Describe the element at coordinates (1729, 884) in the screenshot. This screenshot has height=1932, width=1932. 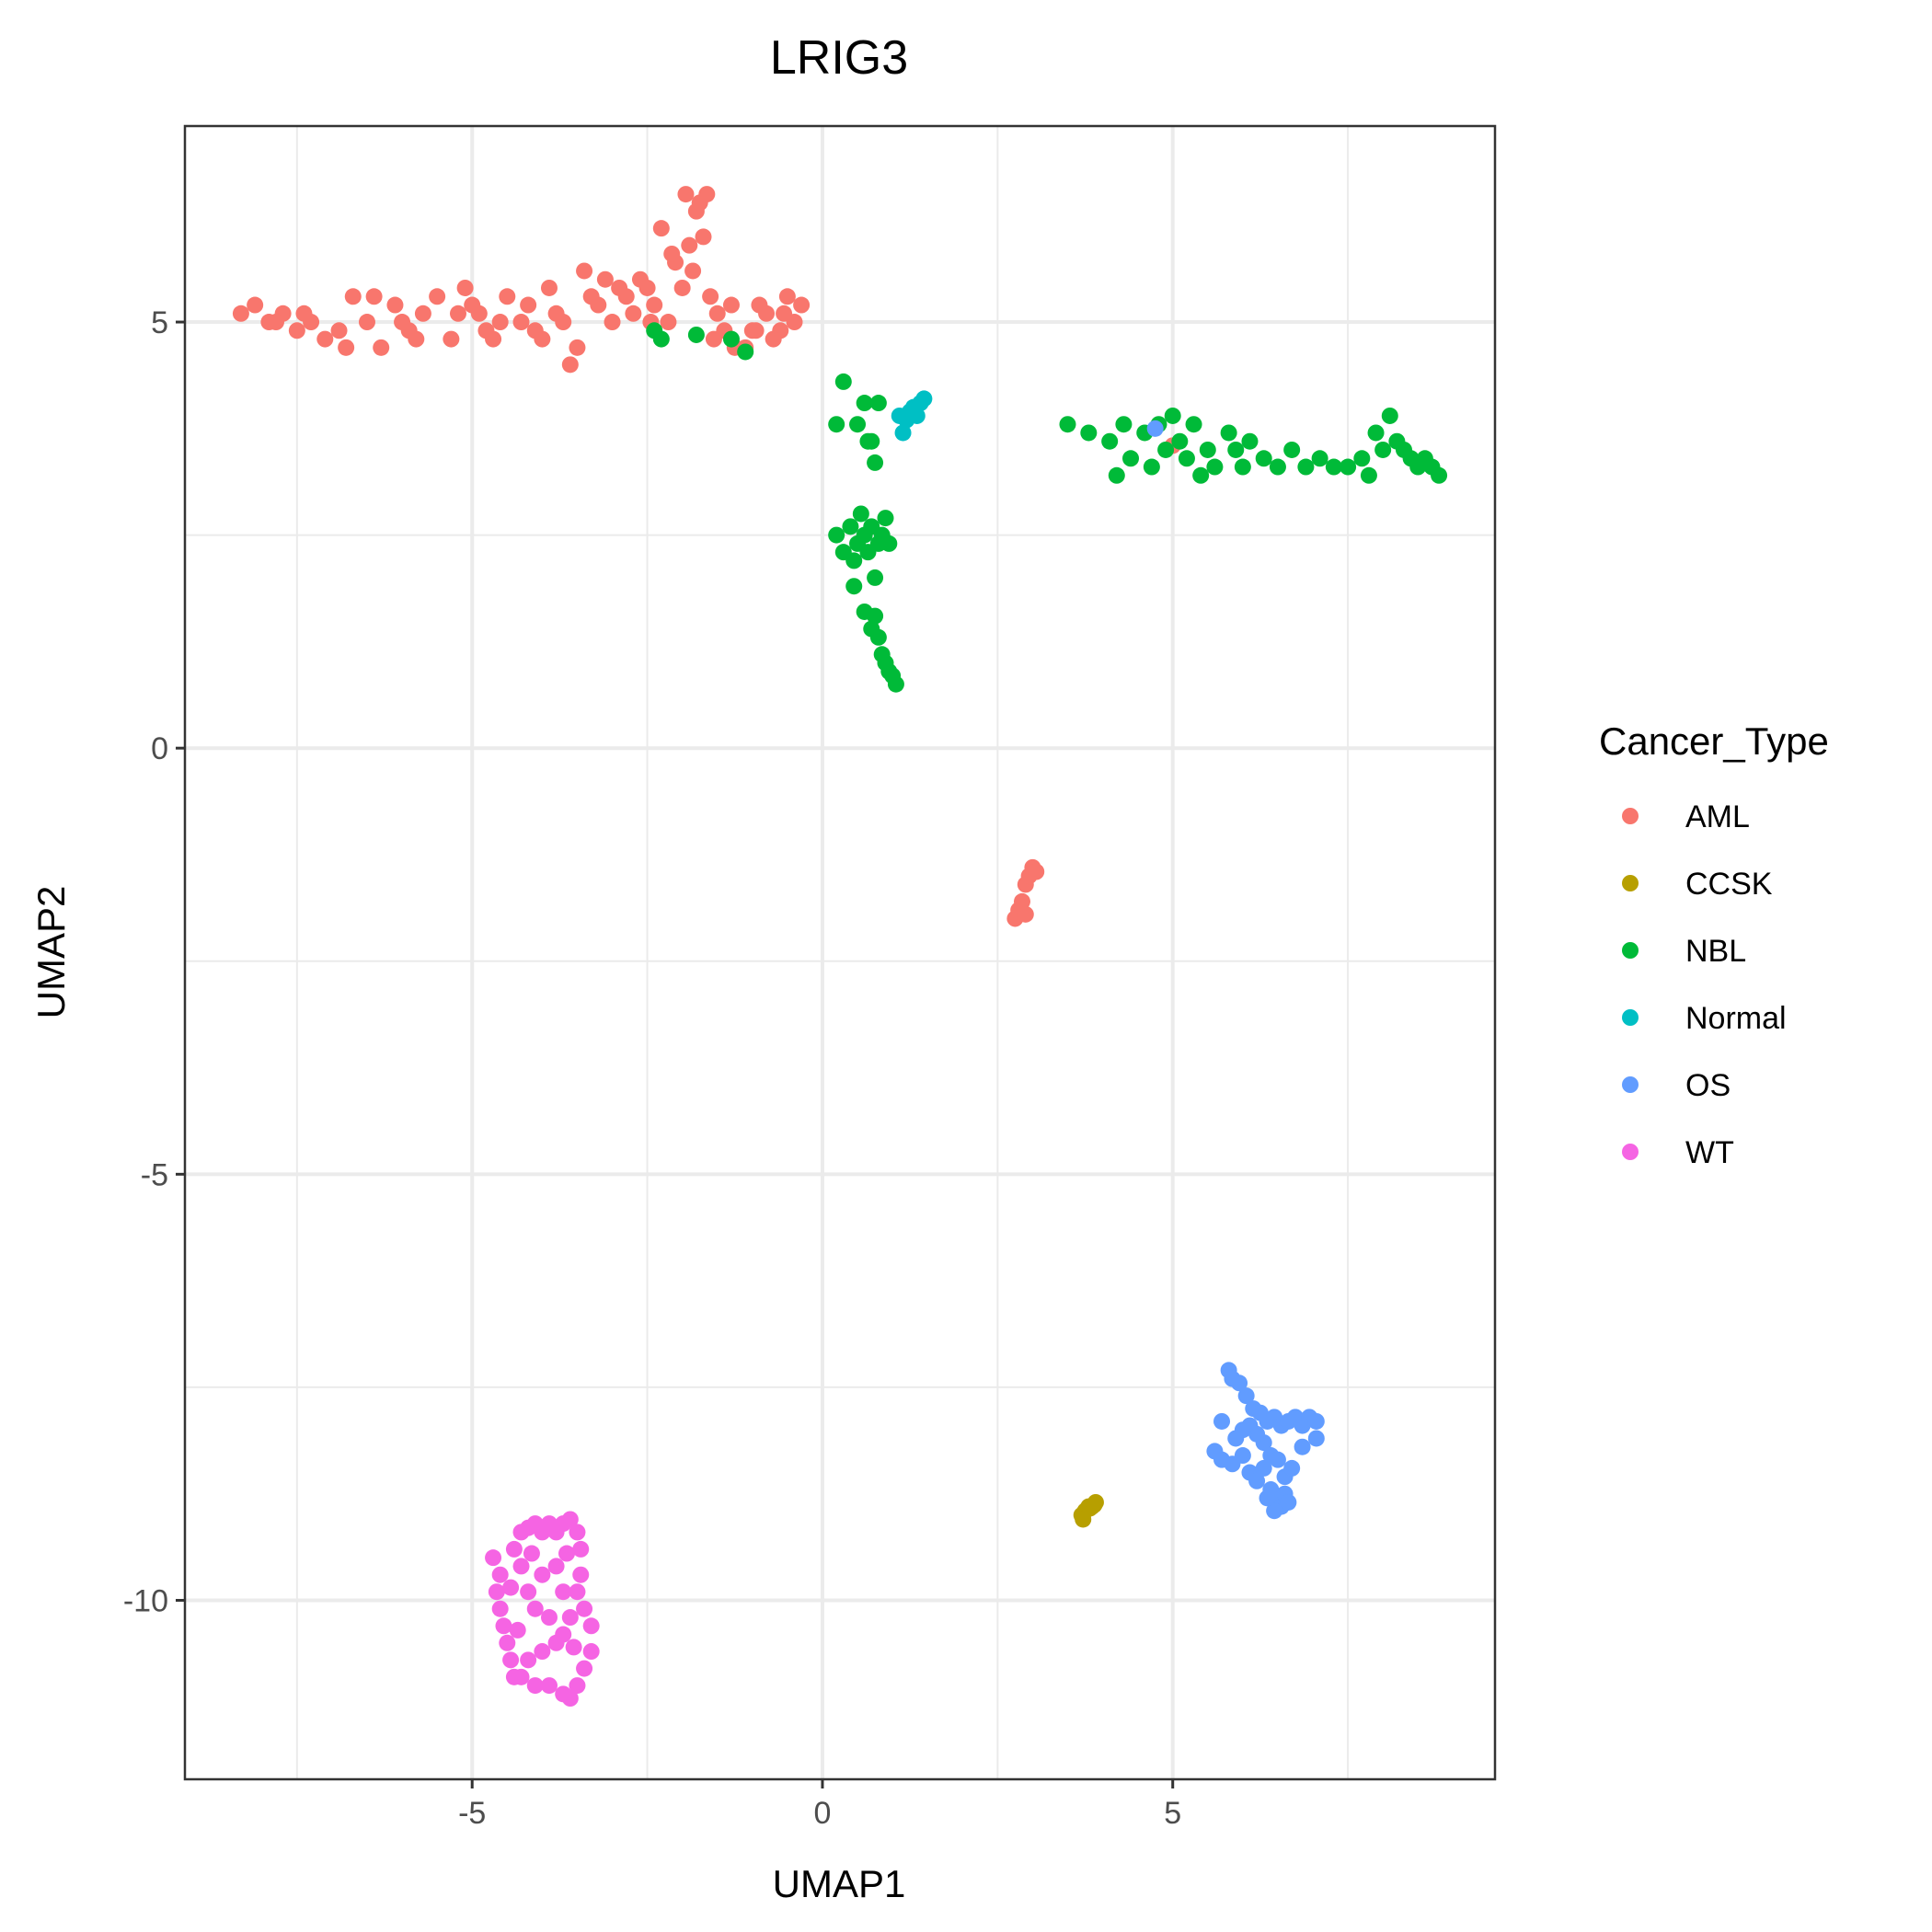
I see `legend-label-ccsk: CCSK` at that location.